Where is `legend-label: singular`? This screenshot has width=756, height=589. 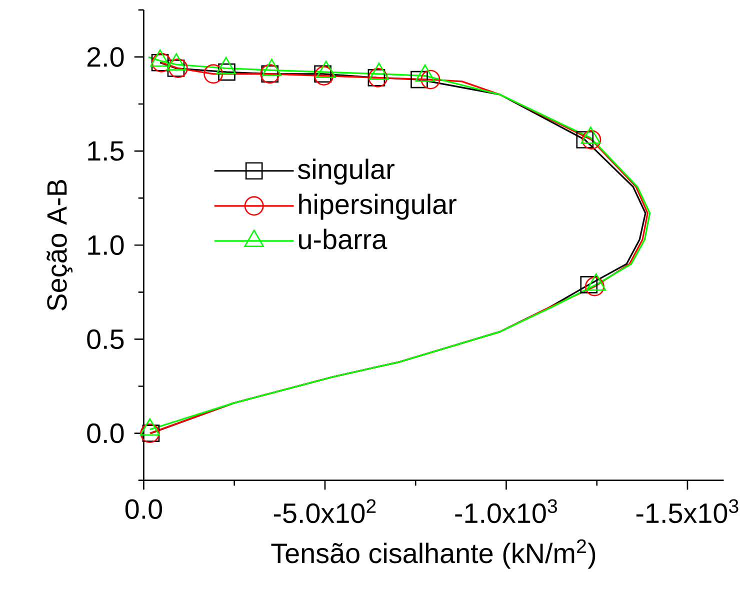 legend-label: singular is located at coordinates (346, 171).